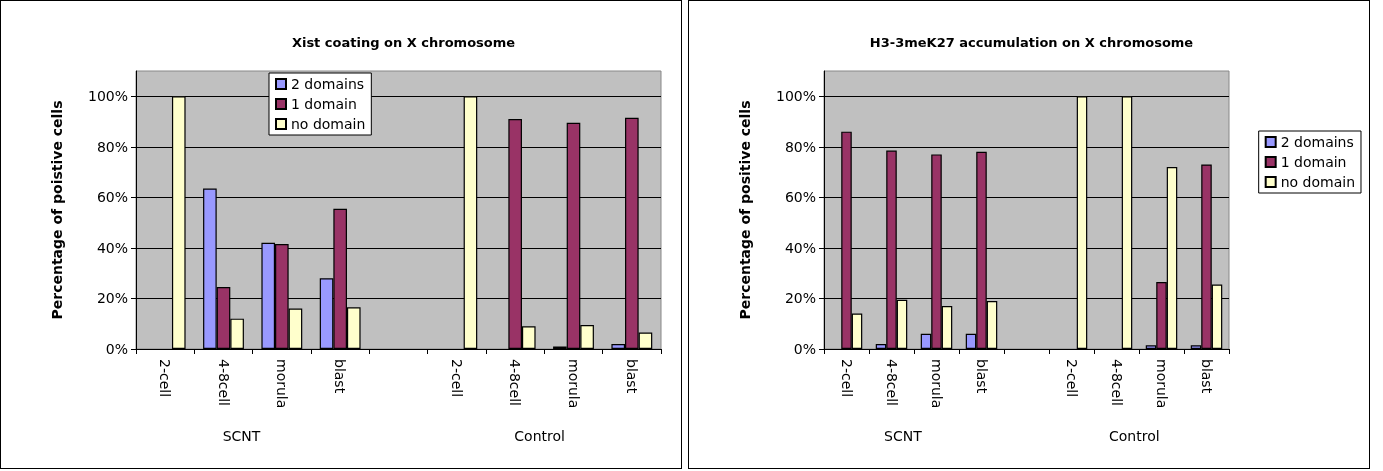  What do you see at coordinates (745, 210) in the screenshot?
I see `y-axis-title: Percentage of positive cells` at bounding box center [745, 210].